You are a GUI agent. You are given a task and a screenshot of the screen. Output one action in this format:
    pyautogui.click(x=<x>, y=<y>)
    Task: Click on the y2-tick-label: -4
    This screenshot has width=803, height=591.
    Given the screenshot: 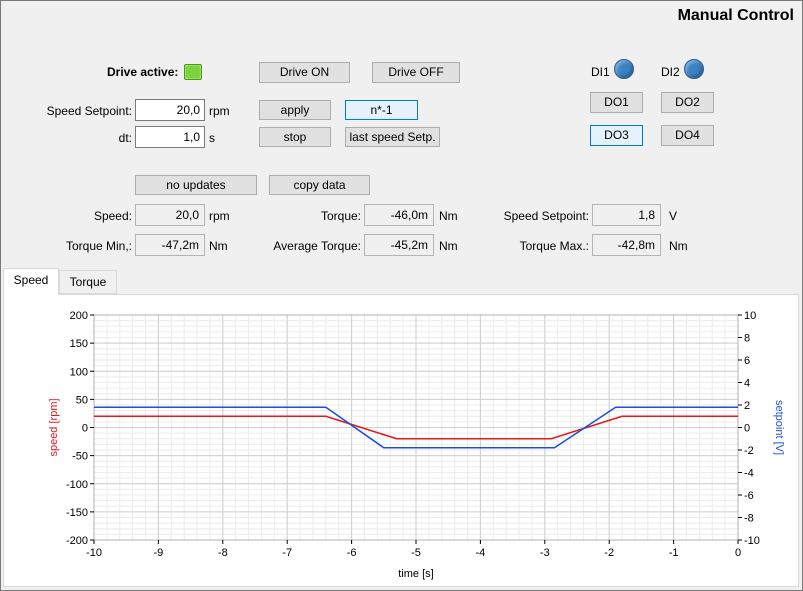 What is the action you would take?
    pyautogui.click(x=749, y=474)
    